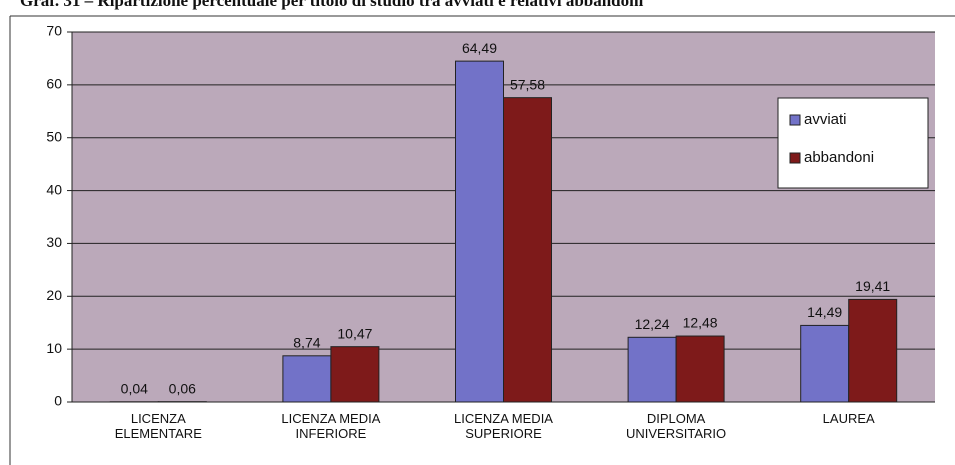 The image size is (955, 465). Describe the element at coordinates (652, 324) in the screenshot. I see `value-label: 12,24` at that location.